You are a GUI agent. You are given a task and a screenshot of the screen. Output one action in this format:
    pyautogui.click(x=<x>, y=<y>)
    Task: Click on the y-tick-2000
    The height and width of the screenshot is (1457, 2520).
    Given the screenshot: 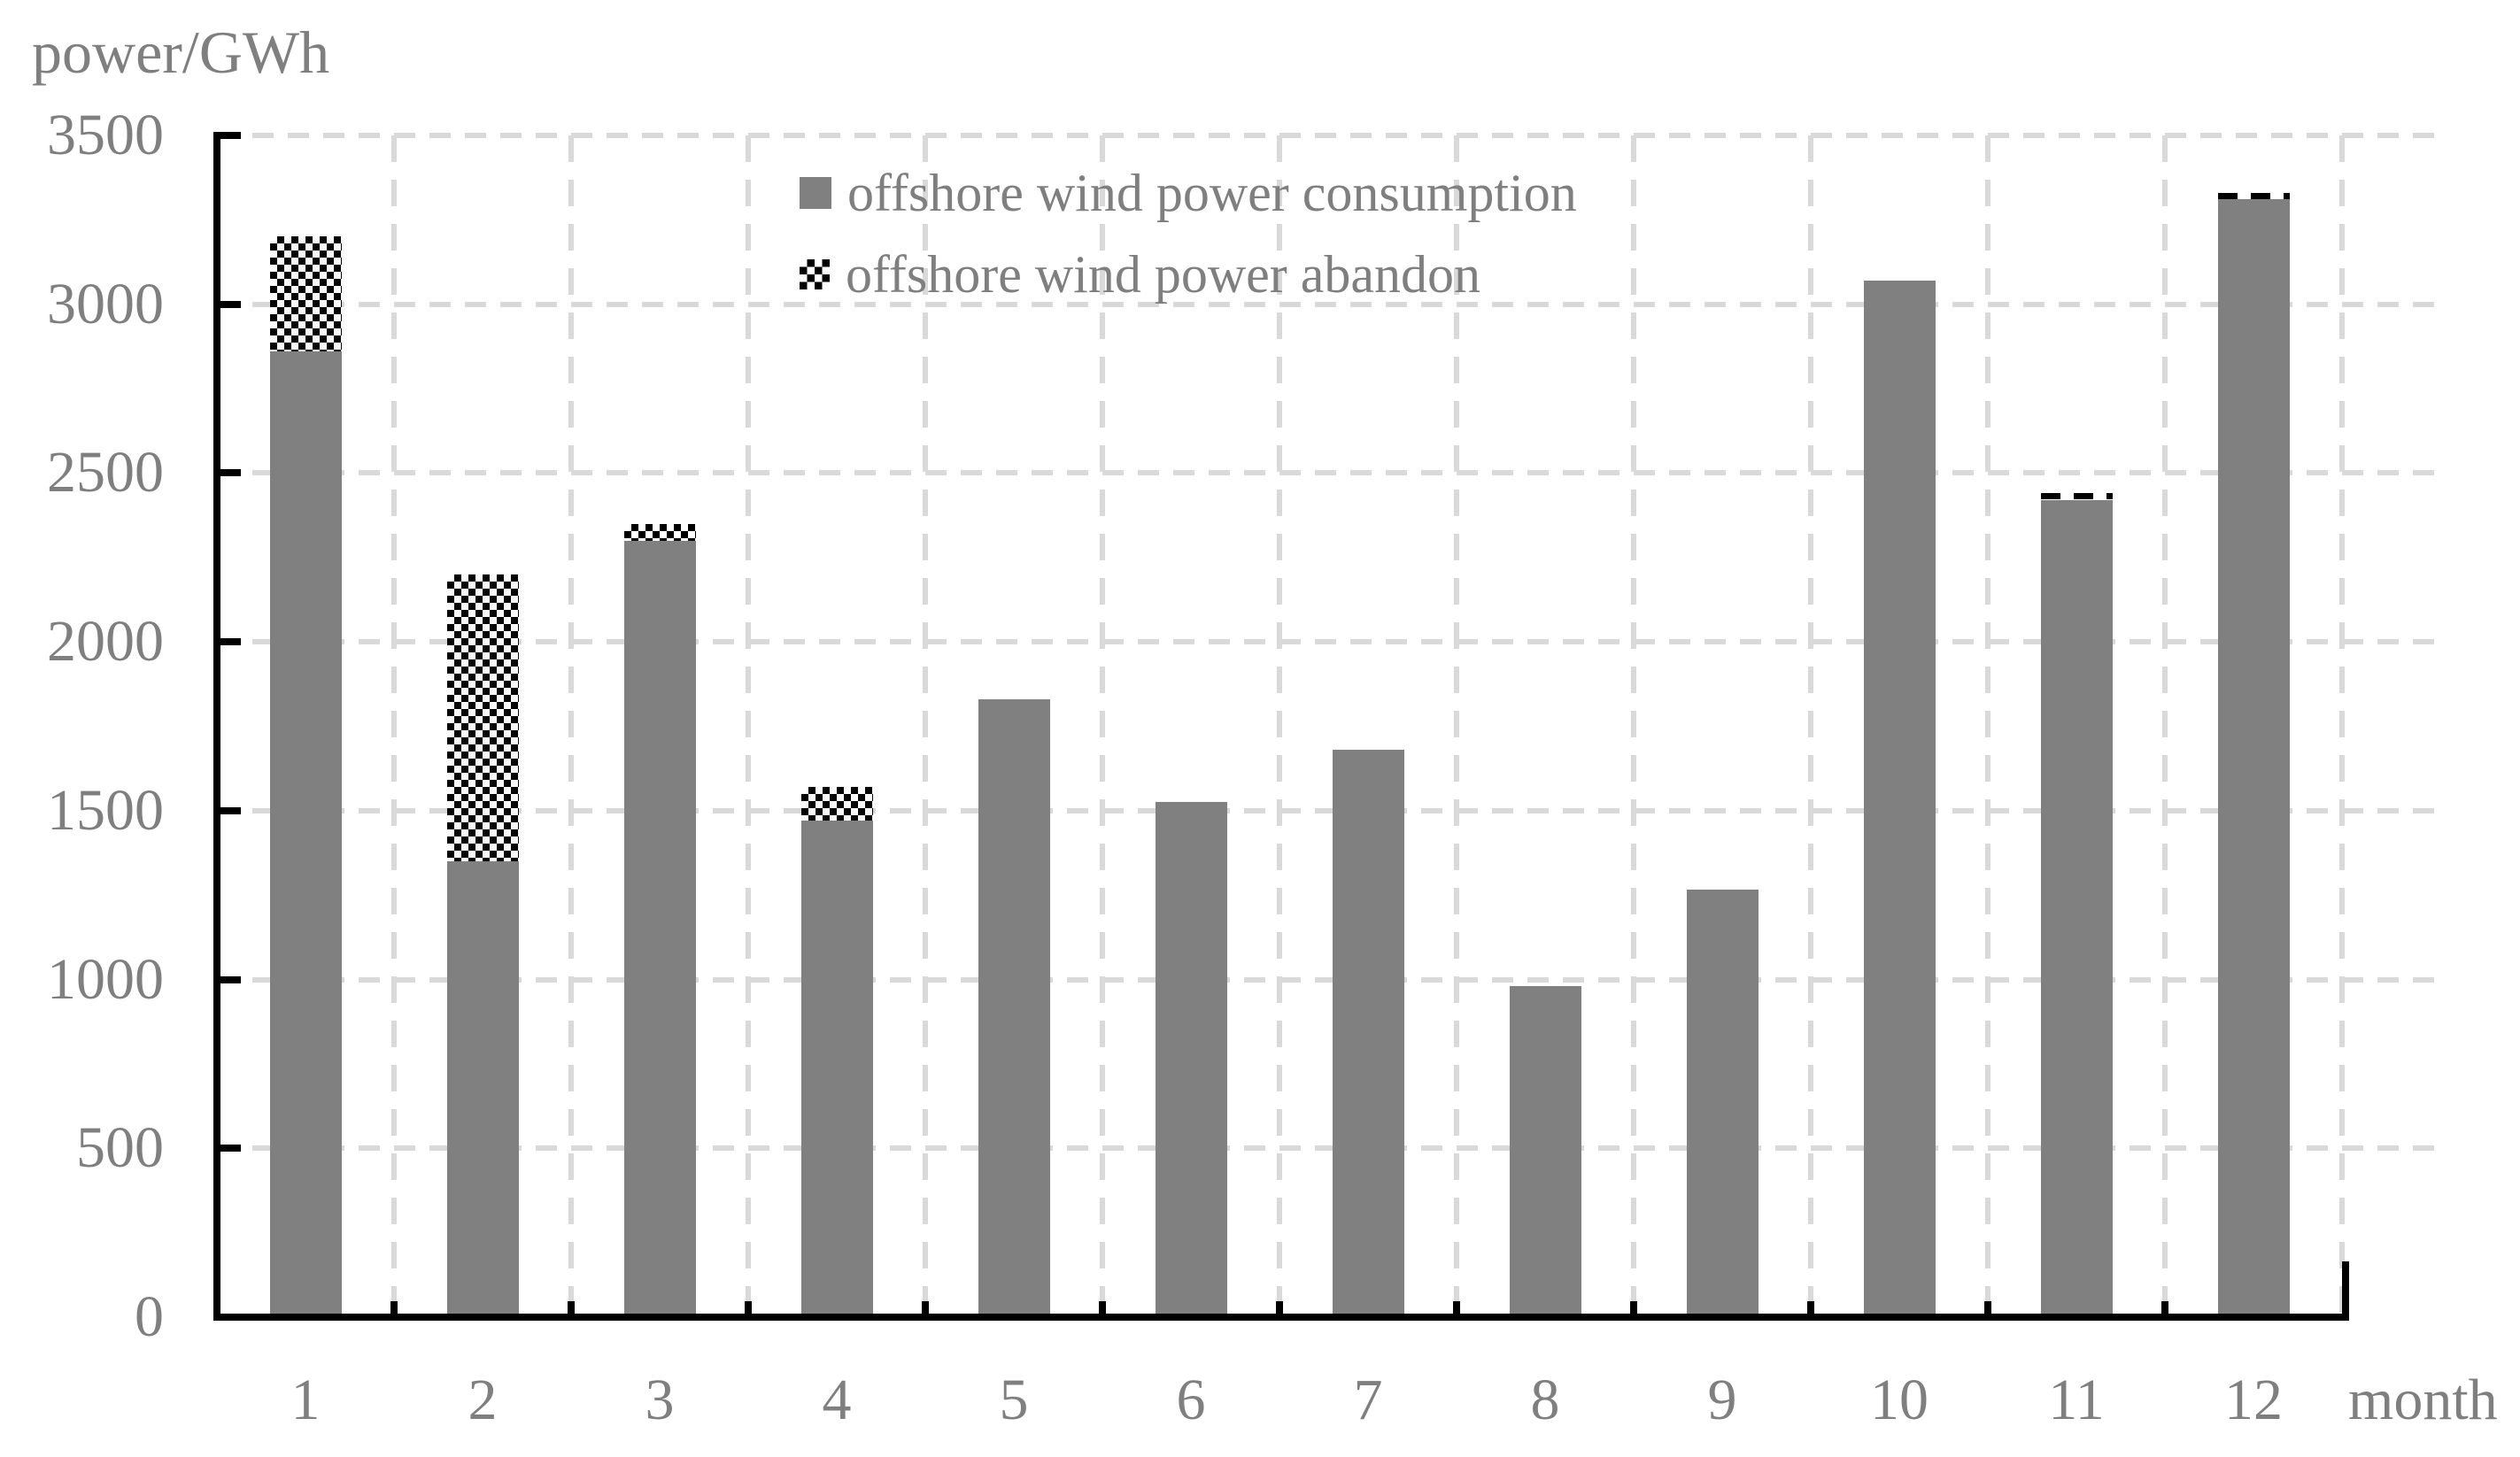 What is the action you would take?
    pyautogui.click(x=227, y=642)
    